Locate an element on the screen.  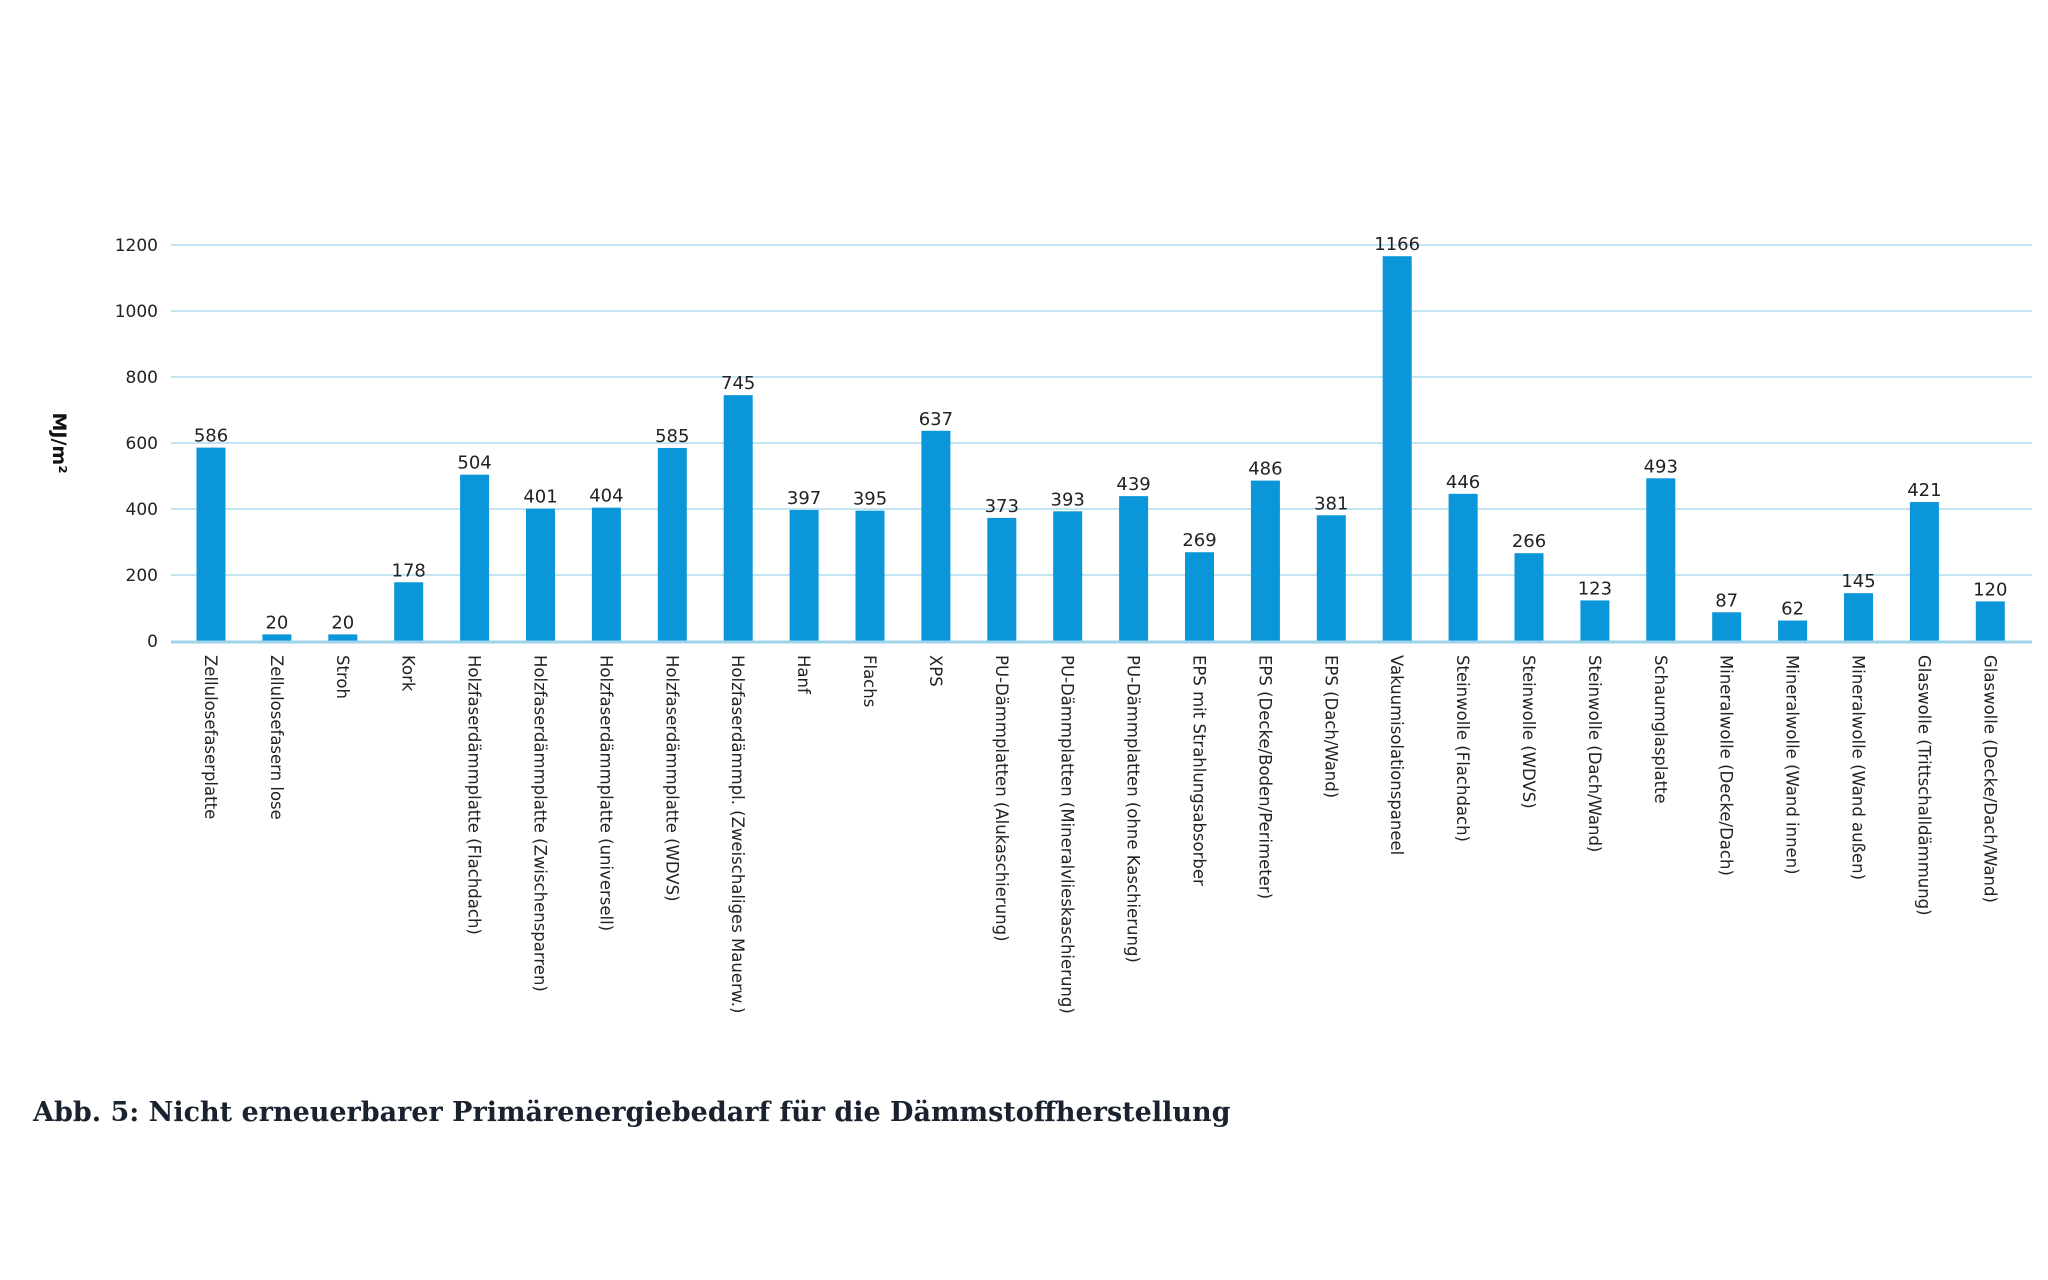
value-label: 439 is located at coordinates (1133, 484).